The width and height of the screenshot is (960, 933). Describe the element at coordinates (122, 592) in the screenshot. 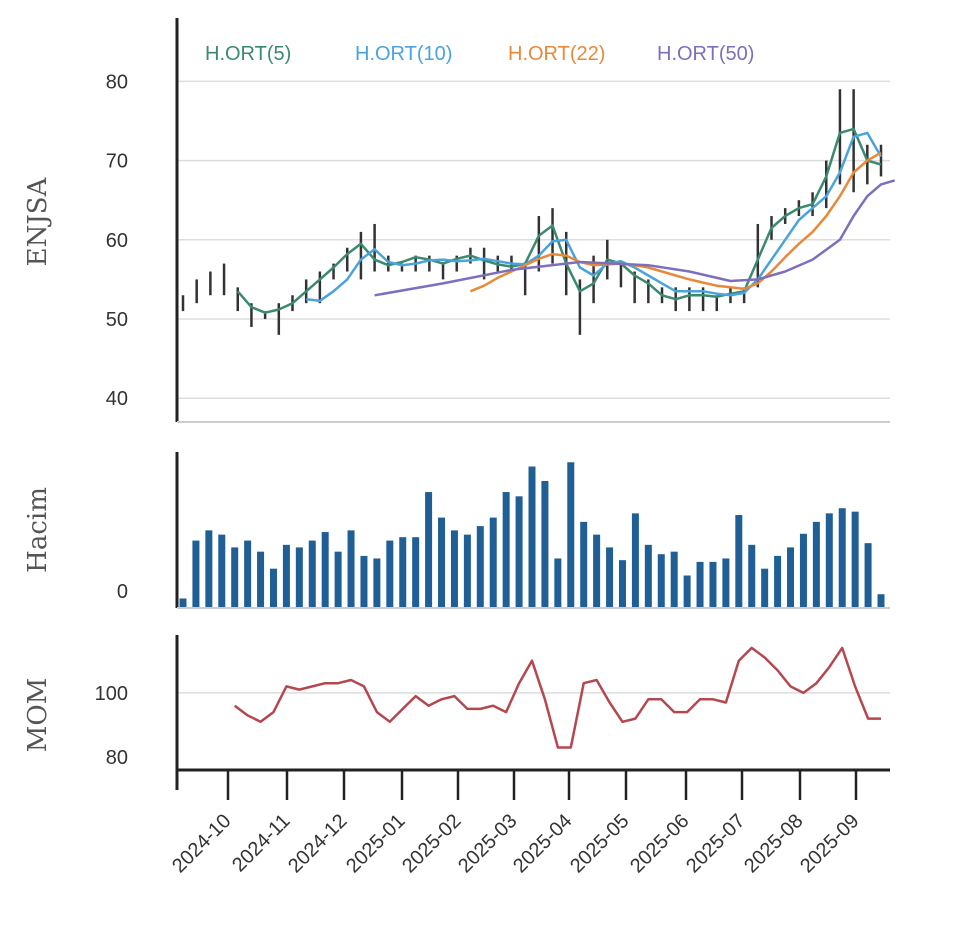

I see `volume-tick-0: 0` at that location.